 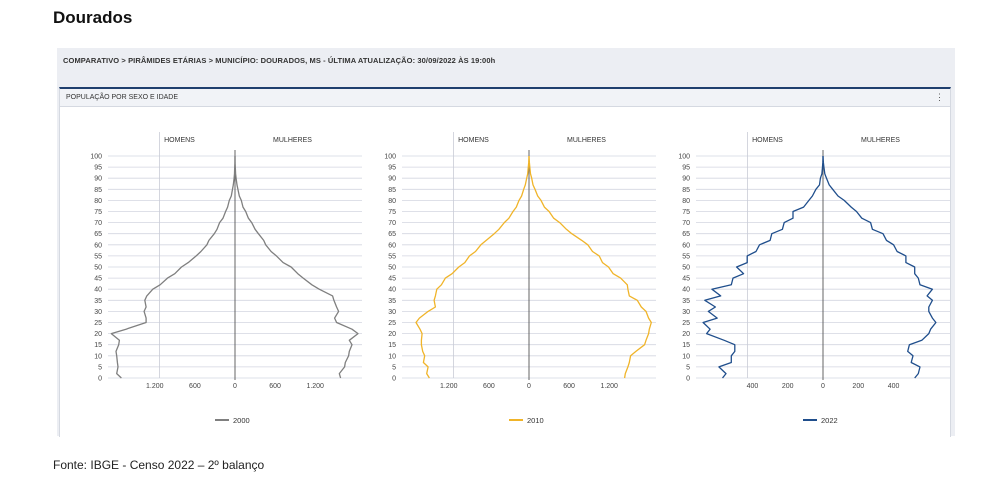 I want to click on legend-label: 2000, so click(x=241, y=420).